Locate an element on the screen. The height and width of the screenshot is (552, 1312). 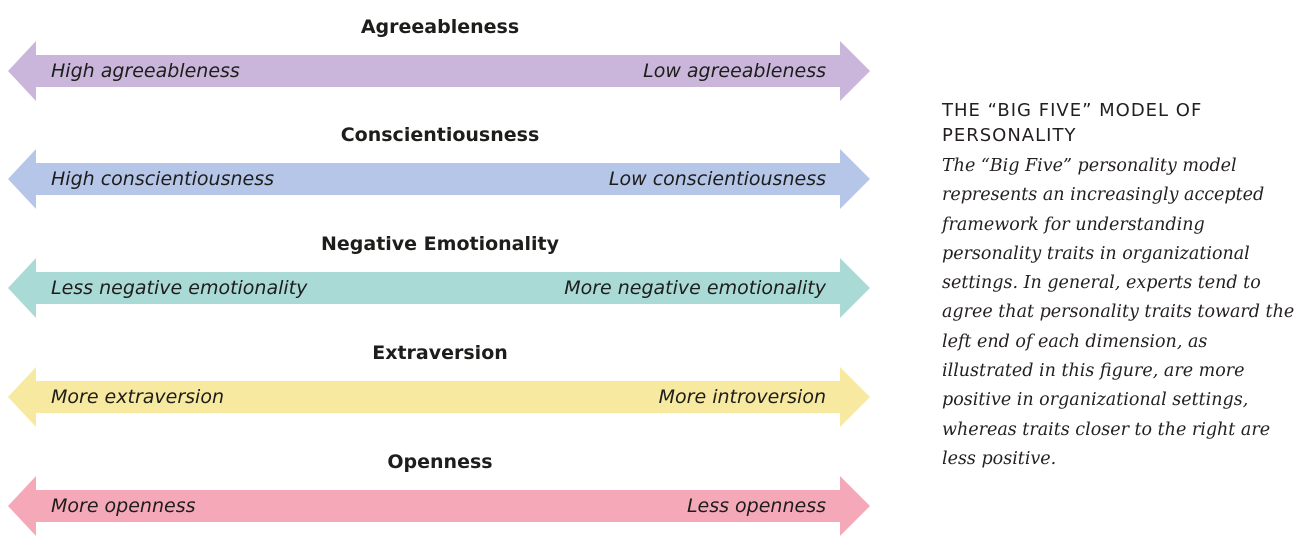
left-pole-label: Less negative emotionality is located at coordinates (179, 288).